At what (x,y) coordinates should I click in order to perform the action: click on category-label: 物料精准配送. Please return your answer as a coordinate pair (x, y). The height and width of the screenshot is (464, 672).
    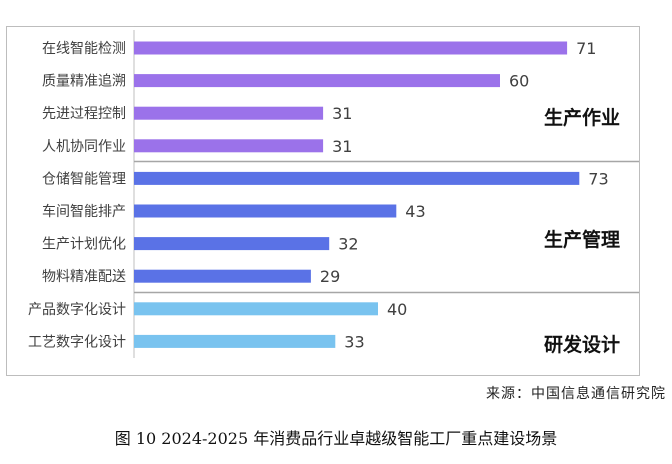
    Looking at the image, I should click on (84, 277).